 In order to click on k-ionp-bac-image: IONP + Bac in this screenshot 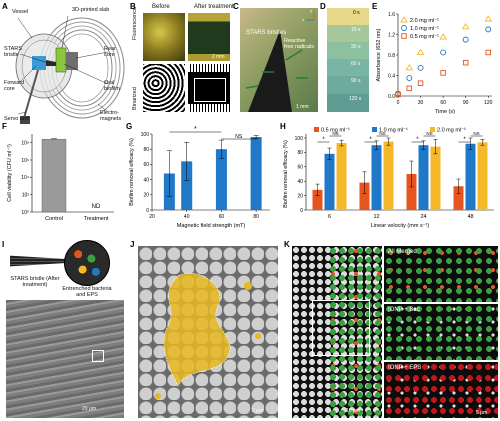, I will do `click(441, 332)`.